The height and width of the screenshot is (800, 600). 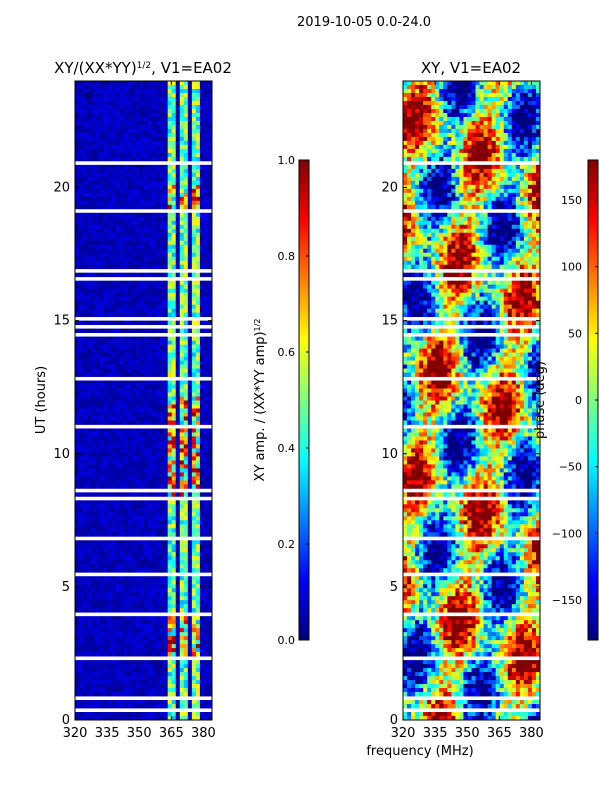 I want to click on amplitude-colorbar-ticks: 0.0 0.2 0.4 0.6 0.8 1.0, so click(x=293, y=400).